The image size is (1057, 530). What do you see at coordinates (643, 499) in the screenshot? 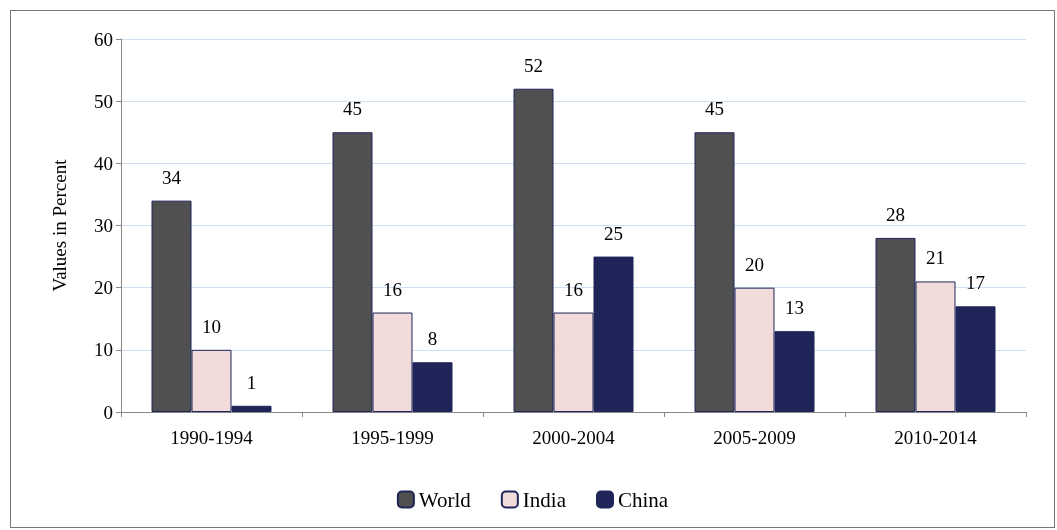
I see `legend-label: China` at bounding box center [643, 499].